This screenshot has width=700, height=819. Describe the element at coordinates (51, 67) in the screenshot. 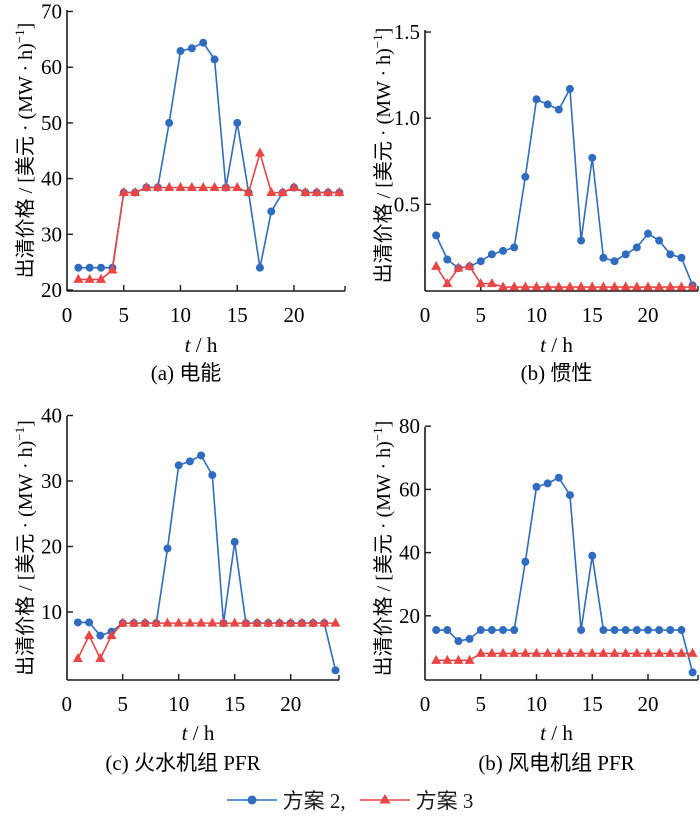

I see `y-tick-label: 60` at that location.